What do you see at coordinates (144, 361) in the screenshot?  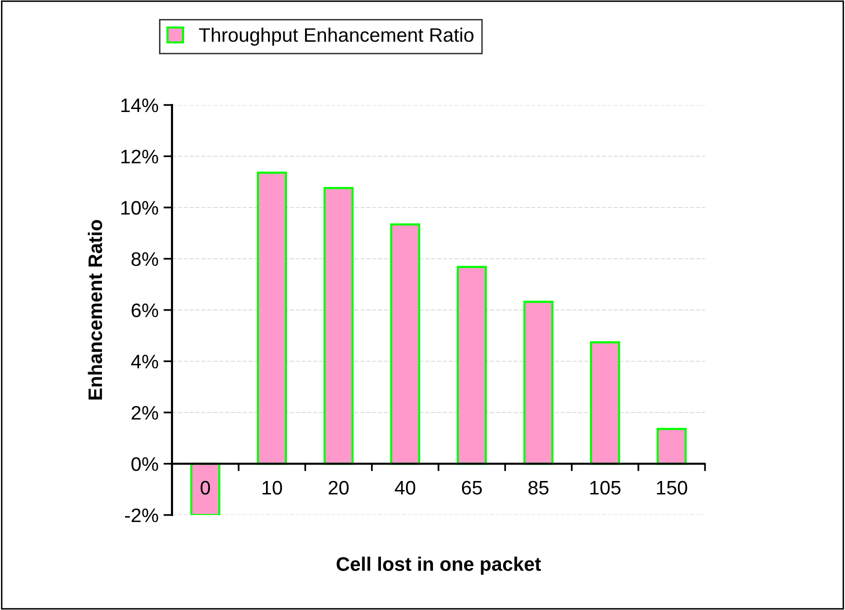 I see `y-tick-label: 4%` at bounding box center [144, 361].